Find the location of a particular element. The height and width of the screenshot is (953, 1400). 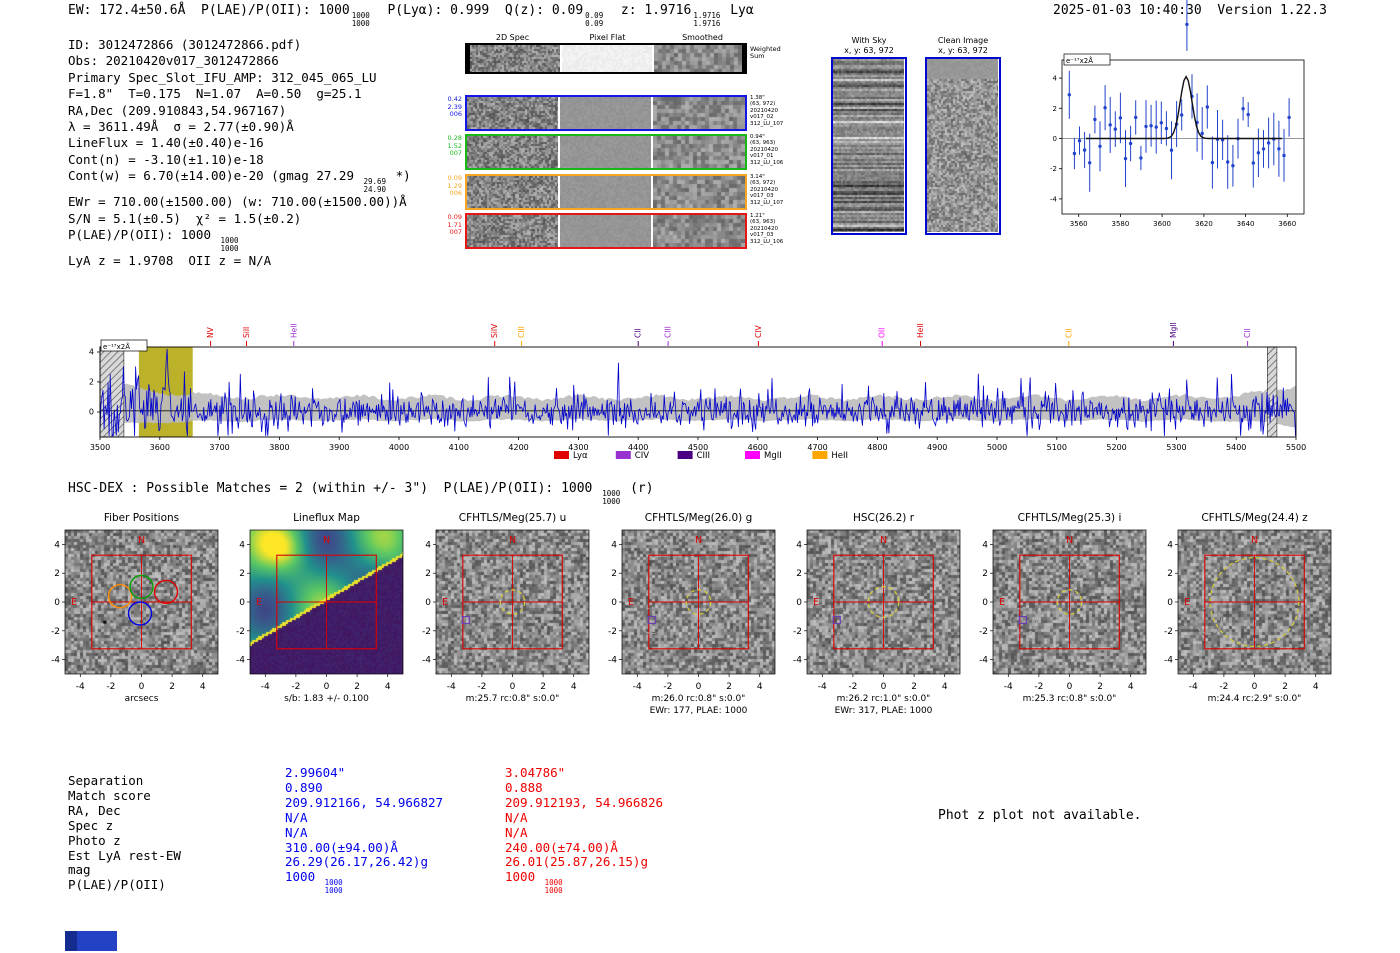

row-label: mag is located at coordinates (79, 870).